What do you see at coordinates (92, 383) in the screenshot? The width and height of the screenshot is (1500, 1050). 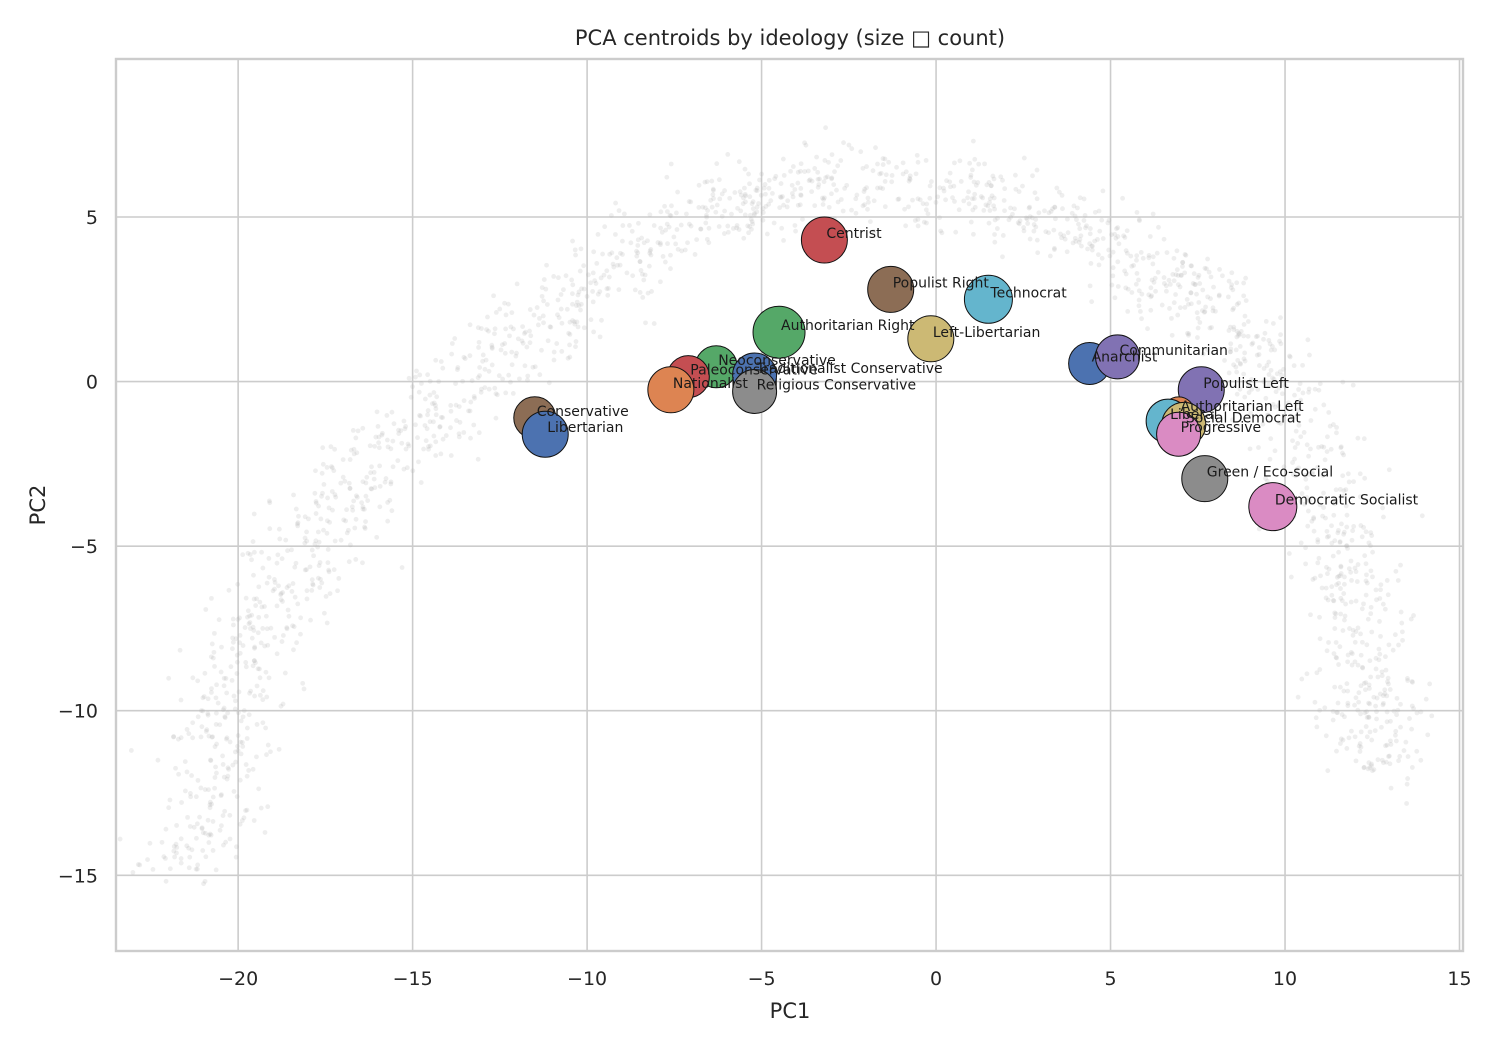 I see `y-tick-label: 0` at bounding box center [92, 383].